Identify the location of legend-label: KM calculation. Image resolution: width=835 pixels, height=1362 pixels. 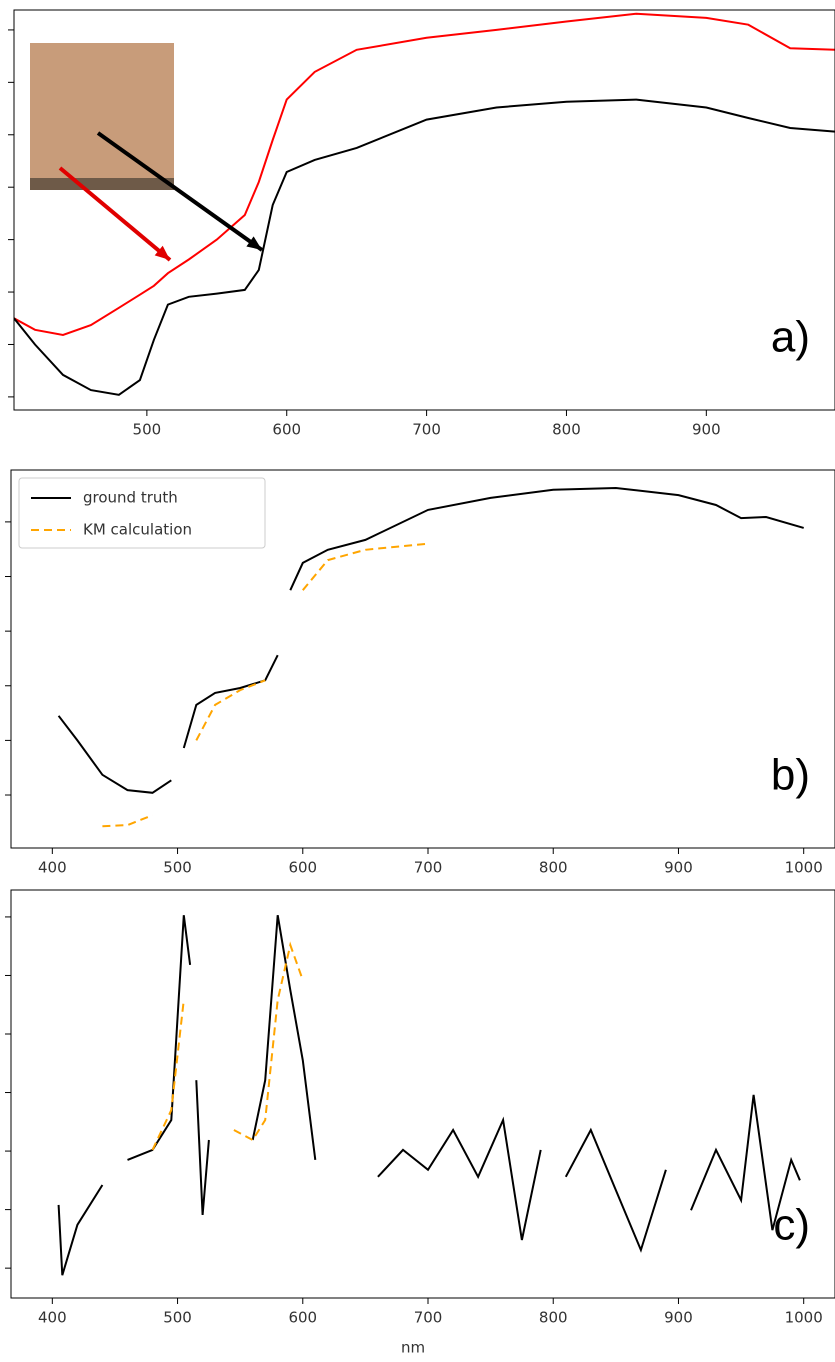
(137, 530).